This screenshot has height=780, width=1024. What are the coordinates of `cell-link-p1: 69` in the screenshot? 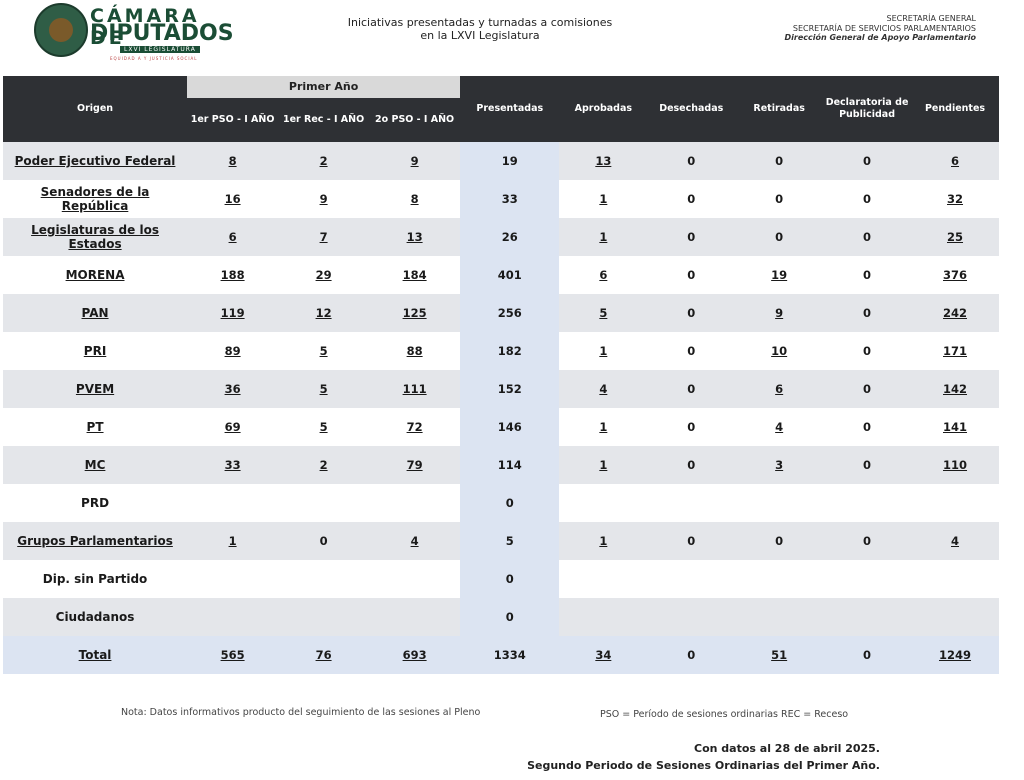 It's located at (232, 427).